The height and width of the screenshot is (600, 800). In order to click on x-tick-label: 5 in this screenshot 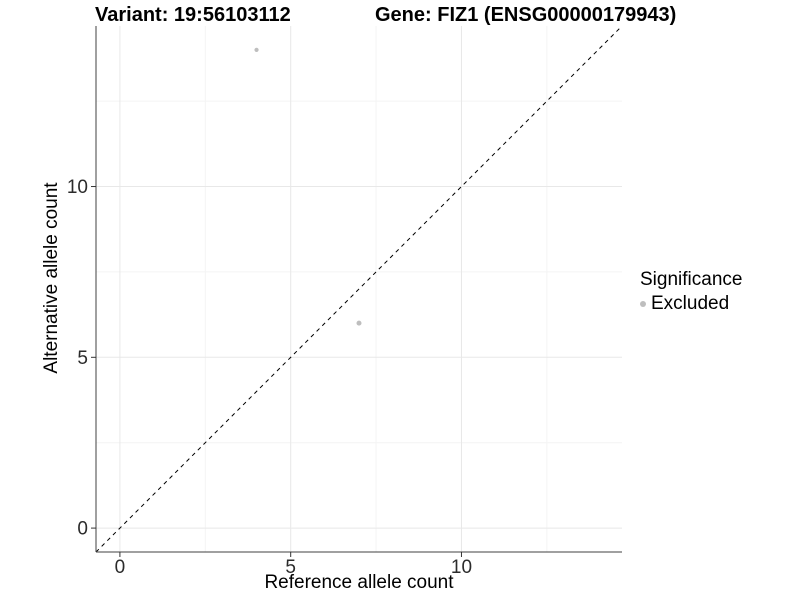, I will do `click(290, 567)`.